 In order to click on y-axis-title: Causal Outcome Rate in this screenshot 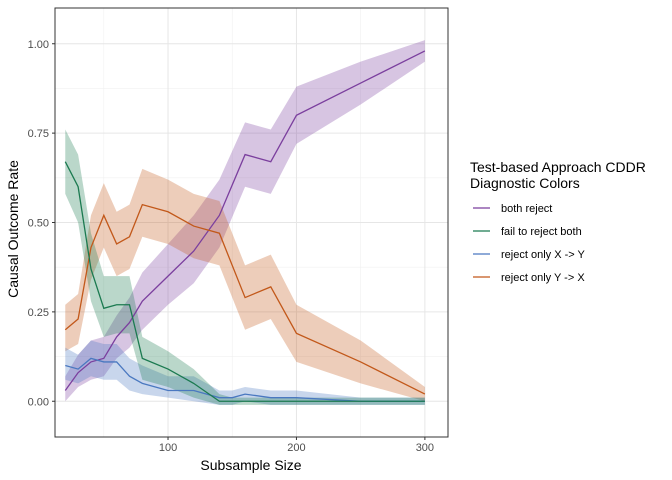, I will do `click(13, 229)`.